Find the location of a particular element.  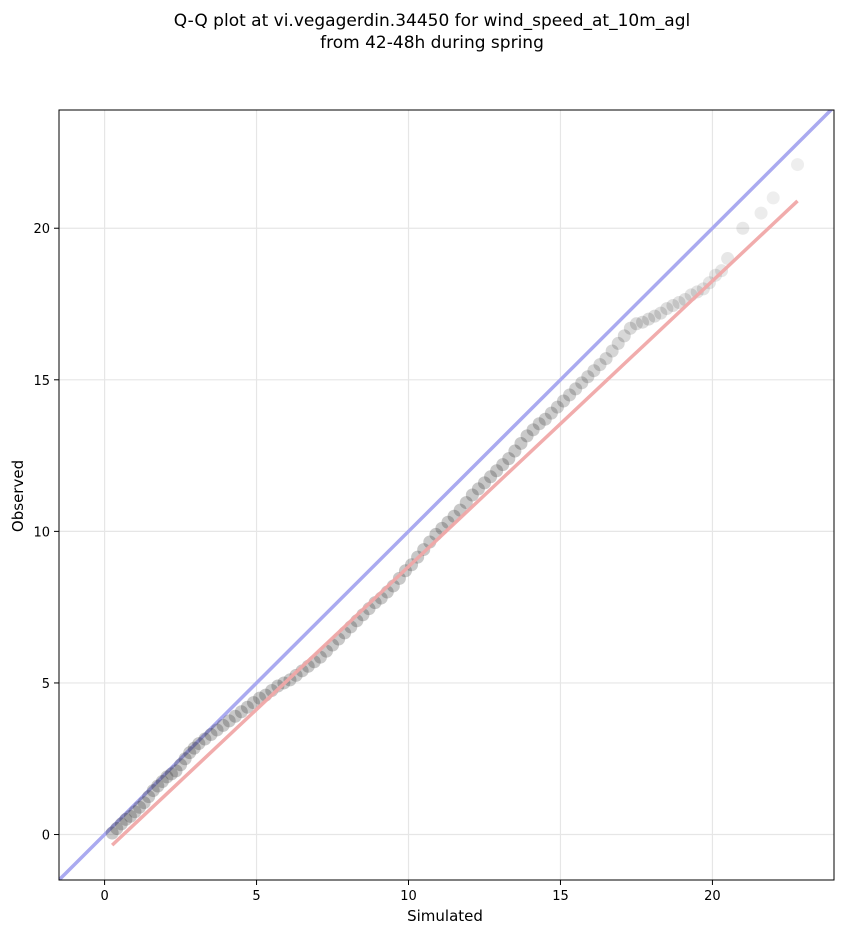

y-axis-label: Observed is located at coordinates (18, 496).